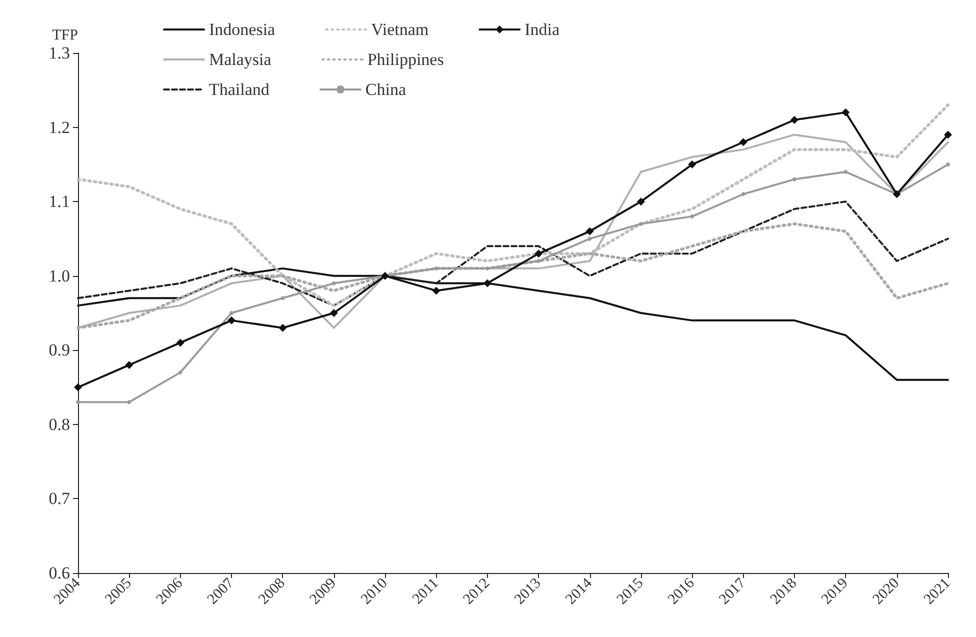 The width and height of the screenshot is (976, 637). What do you see at coordinates (59, 350) in the screenshot?
I see `y-tick-label: 0.9` at bounding box center [59, 350].